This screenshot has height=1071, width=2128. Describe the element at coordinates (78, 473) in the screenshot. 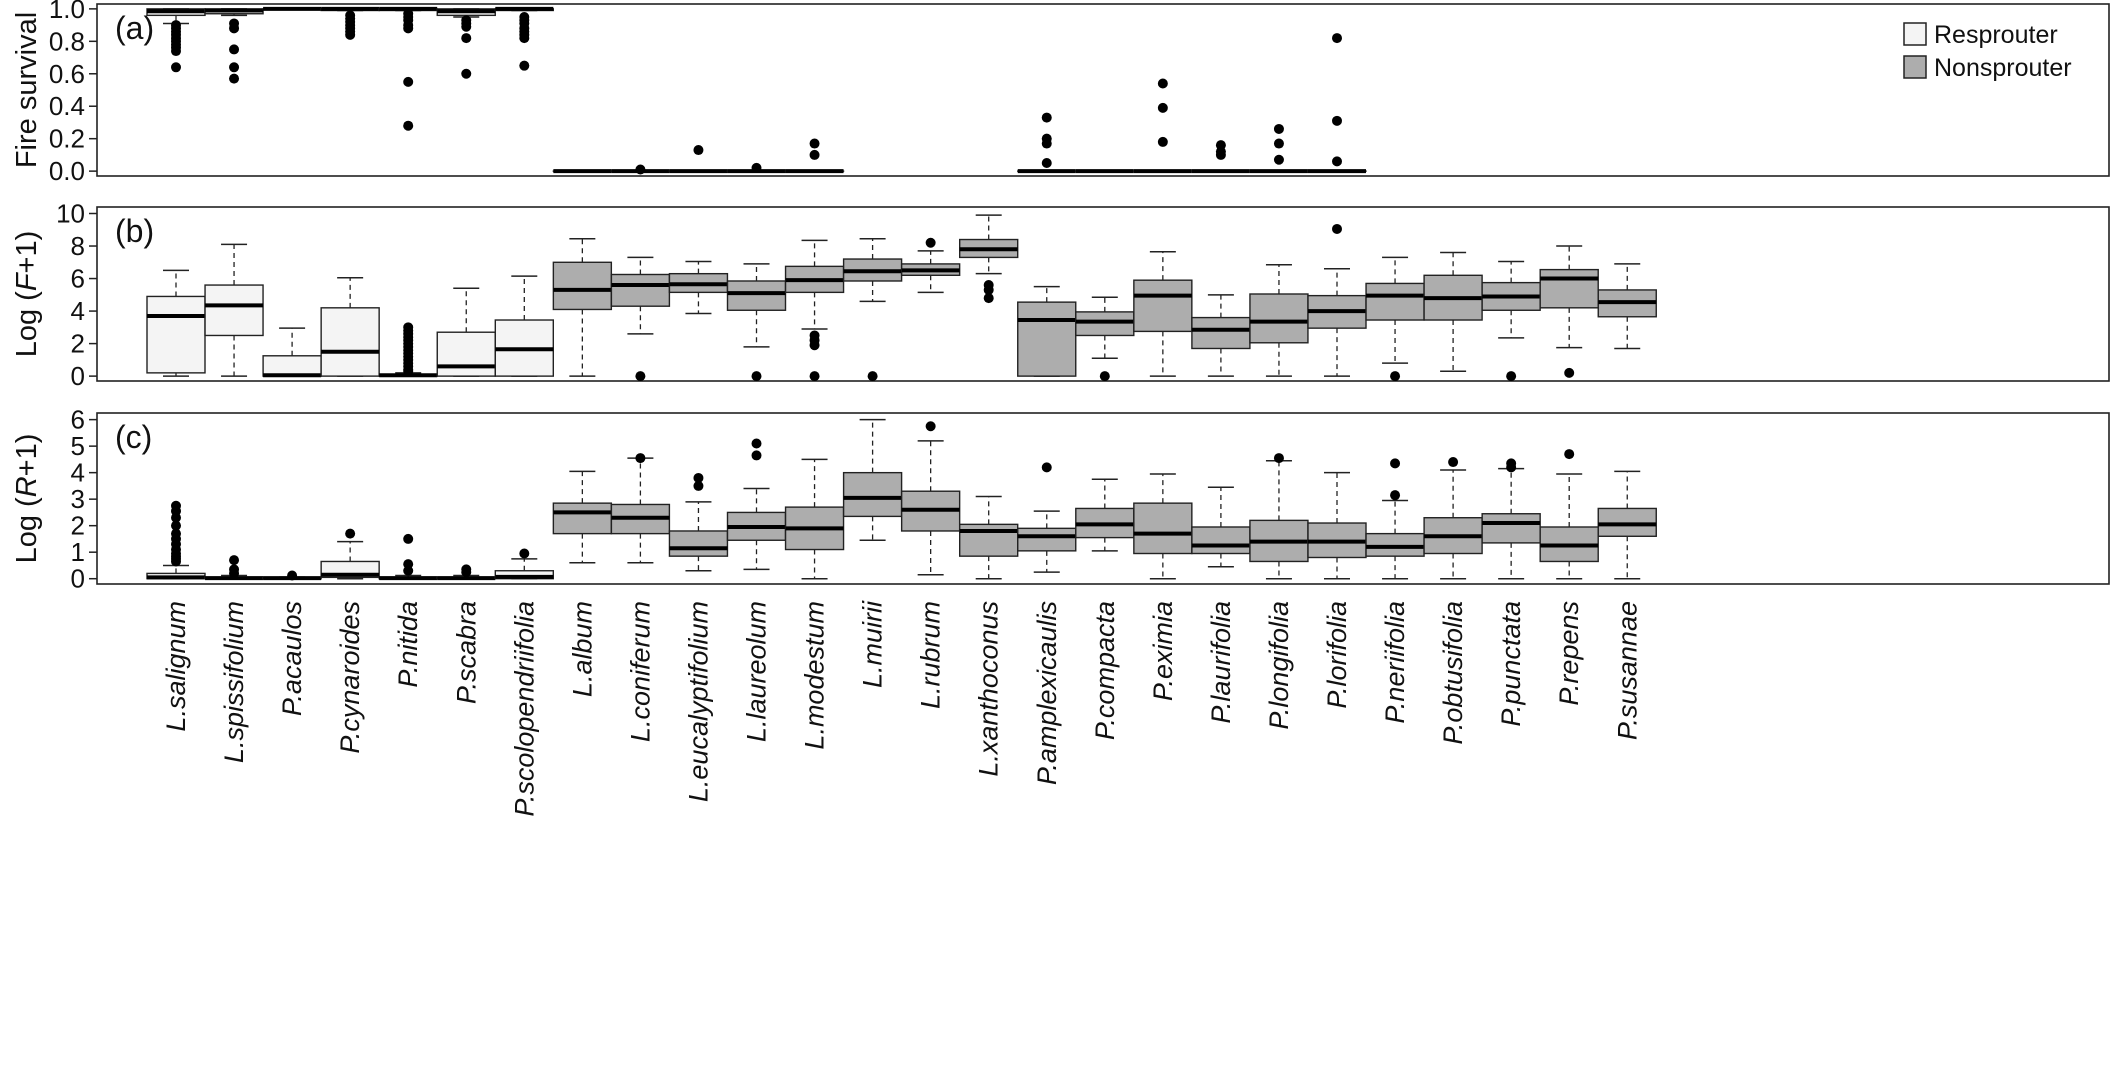

I see `y-tick-label: 4` at that location.